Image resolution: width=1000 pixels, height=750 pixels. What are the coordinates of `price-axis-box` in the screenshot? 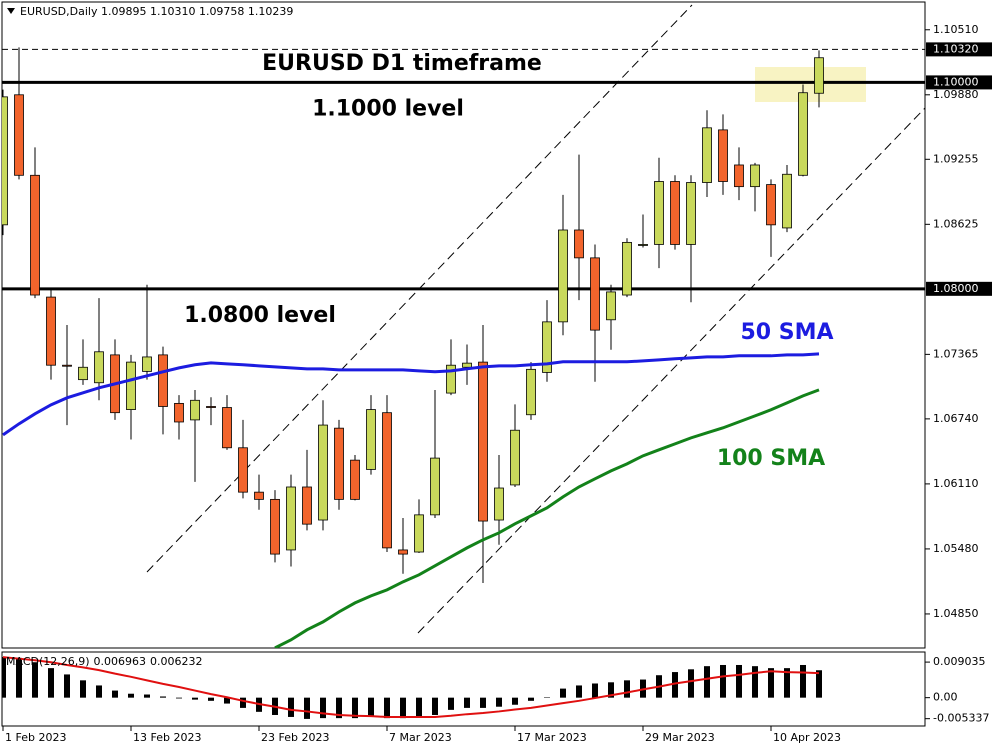 It's located at (959, 49).